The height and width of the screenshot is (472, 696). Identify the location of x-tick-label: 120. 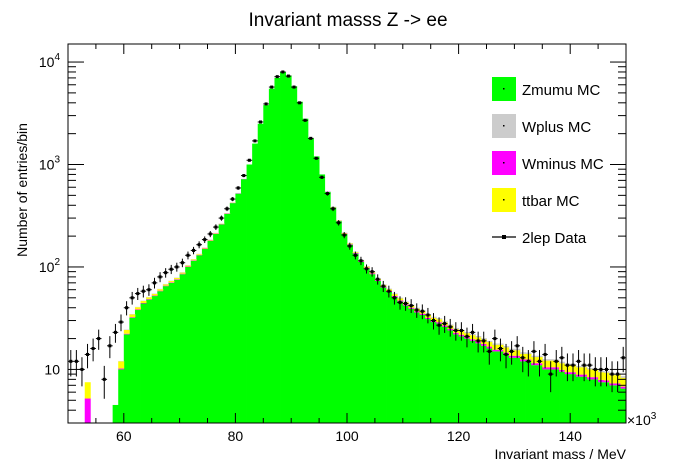
(459, 436).